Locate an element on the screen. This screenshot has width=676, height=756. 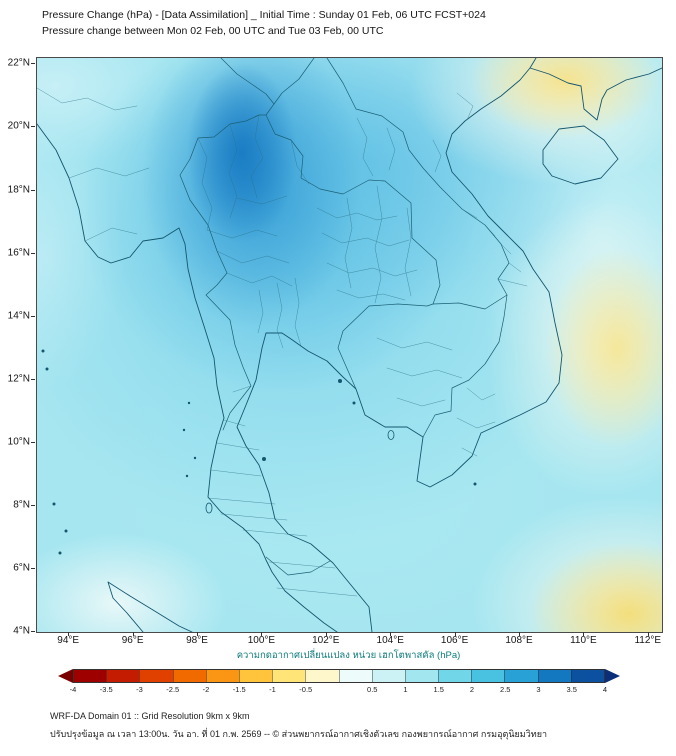
colorbar-tick-label: 4 is located at coordinates (605, 689).